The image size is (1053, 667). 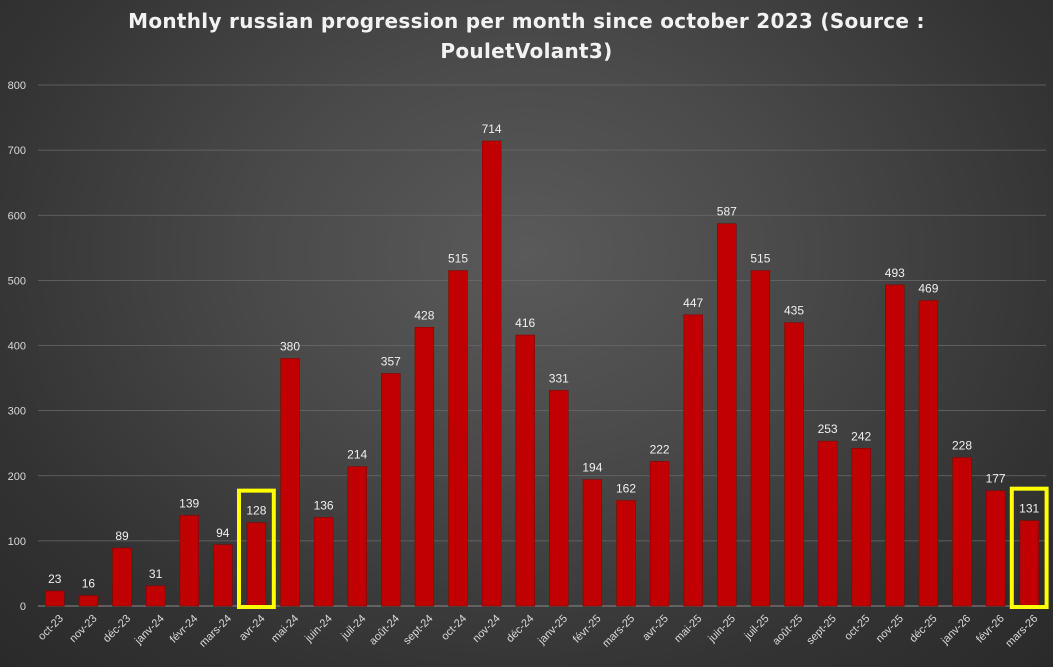 What do you see at coordinates (17, 542) in the screenshot?
I see `y-tick-label: 100` at bounding box center [17, 542].